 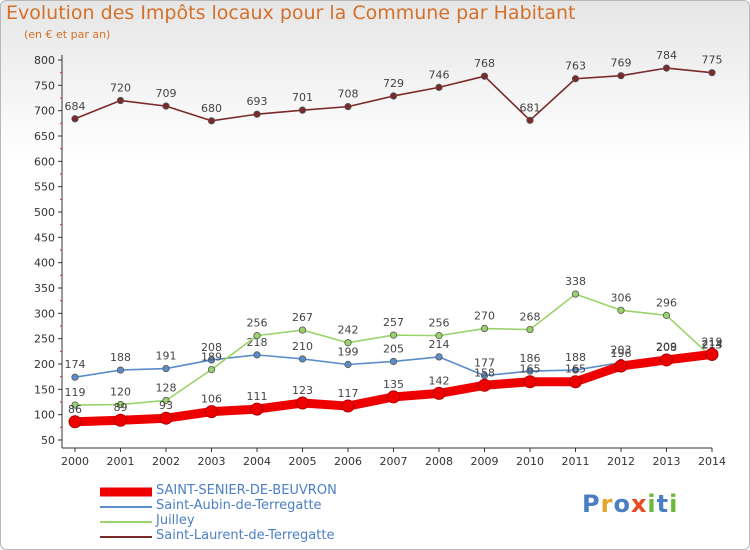 I want to click on data-label: 256, so click(x=439, y=323).